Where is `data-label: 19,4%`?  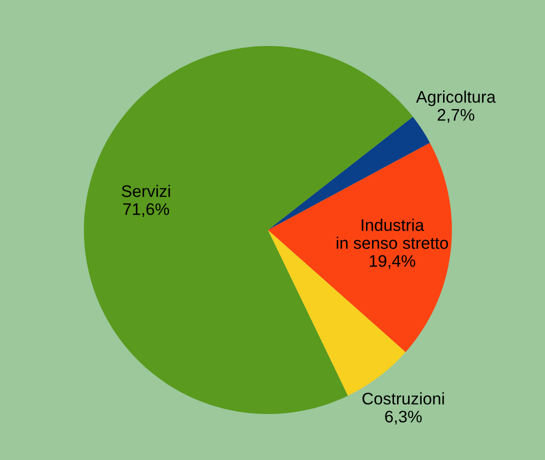 data-label: 19,4% is located at coordinates (393, 262).